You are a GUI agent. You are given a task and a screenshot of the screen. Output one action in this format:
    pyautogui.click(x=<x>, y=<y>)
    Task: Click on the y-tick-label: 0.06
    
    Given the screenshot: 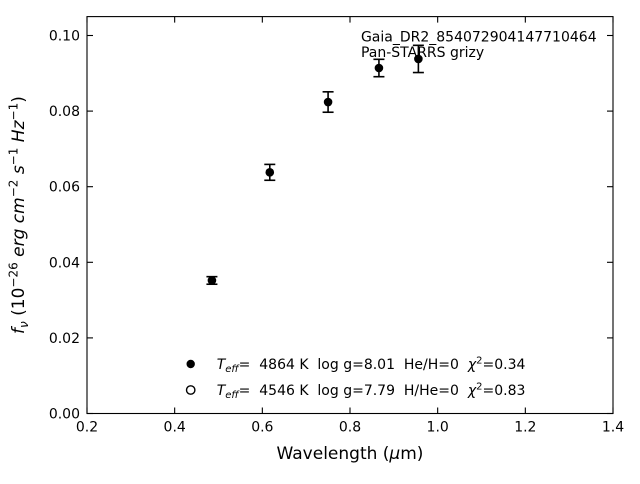 What is the action you would take?
    pyautogui.click(x=64, y=188)
    